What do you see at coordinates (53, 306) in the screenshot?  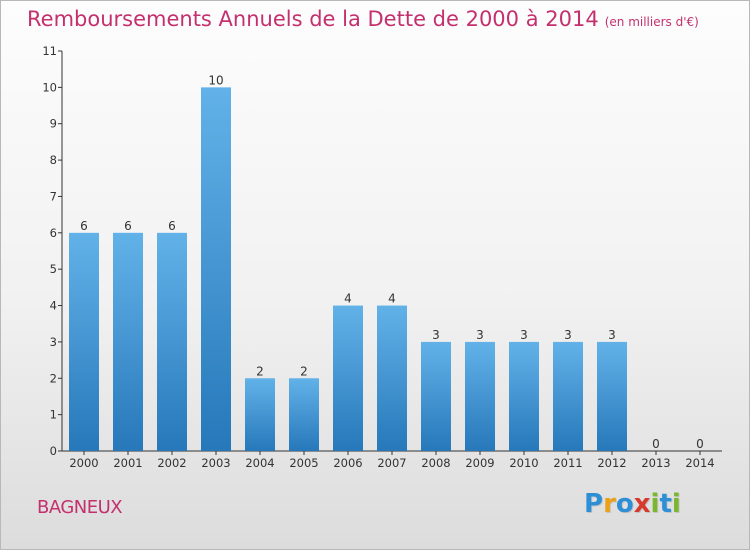 I see `y-tick-label: 4` at bounding box center [53, 306].